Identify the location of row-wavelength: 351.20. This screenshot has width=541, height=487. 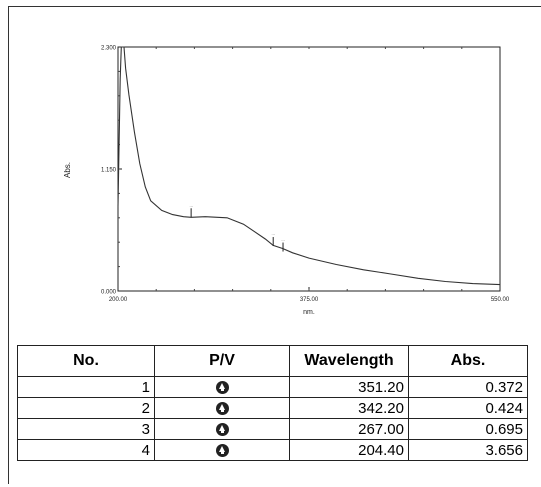
(349, 387).